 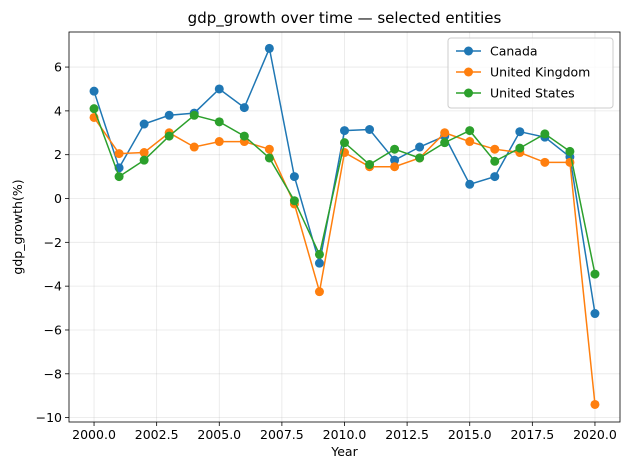 What do you see at coordinates (49, 417) in the screenshot?
I see `y-tick-label: −10` at bounding box center [49, 417].